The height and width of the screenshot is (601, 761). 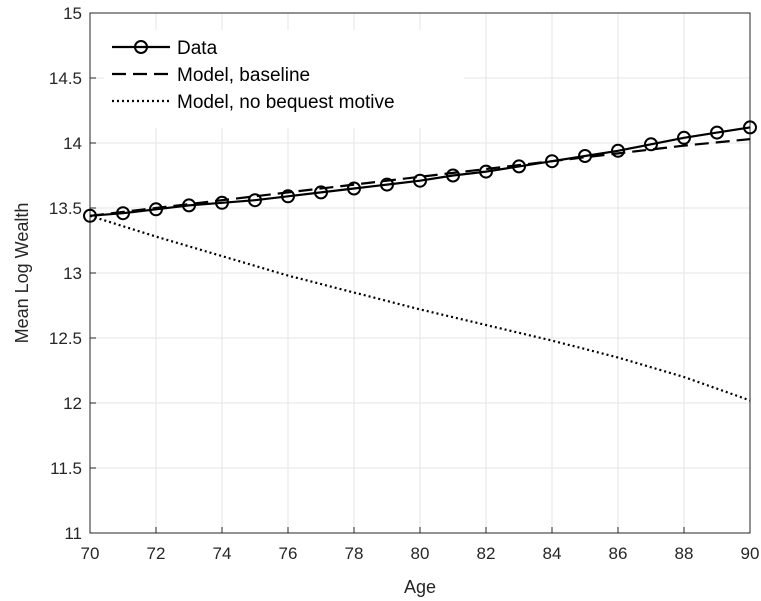 What do you see at coordinates (72, 143) in the screenshot?
I see `y-tick-label: 14` at bounding box center [72, 143].